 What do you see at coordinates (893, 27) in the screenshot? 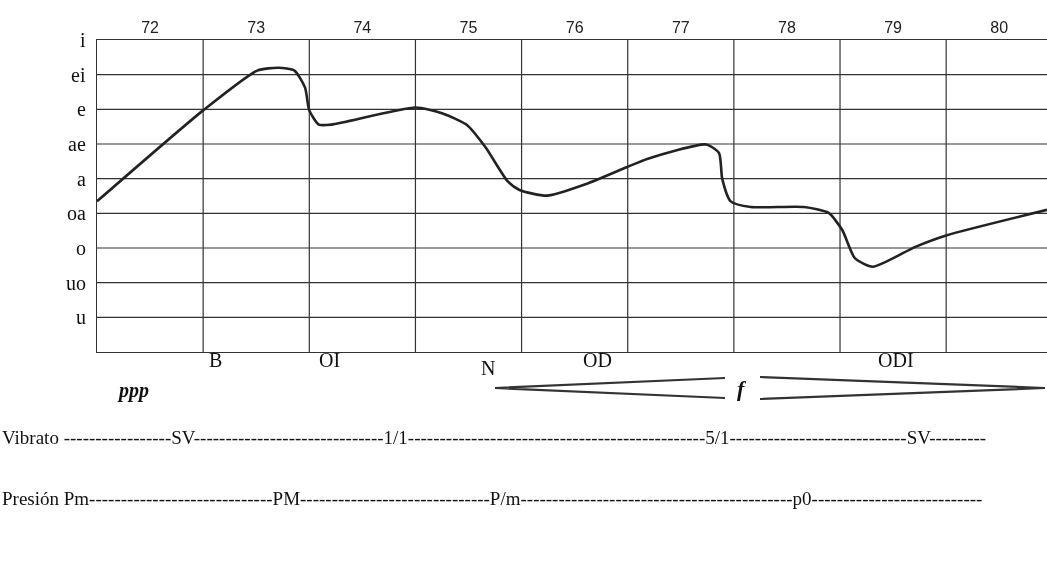
I see `x-tick-label: 79` at bounding box center [893, 27].